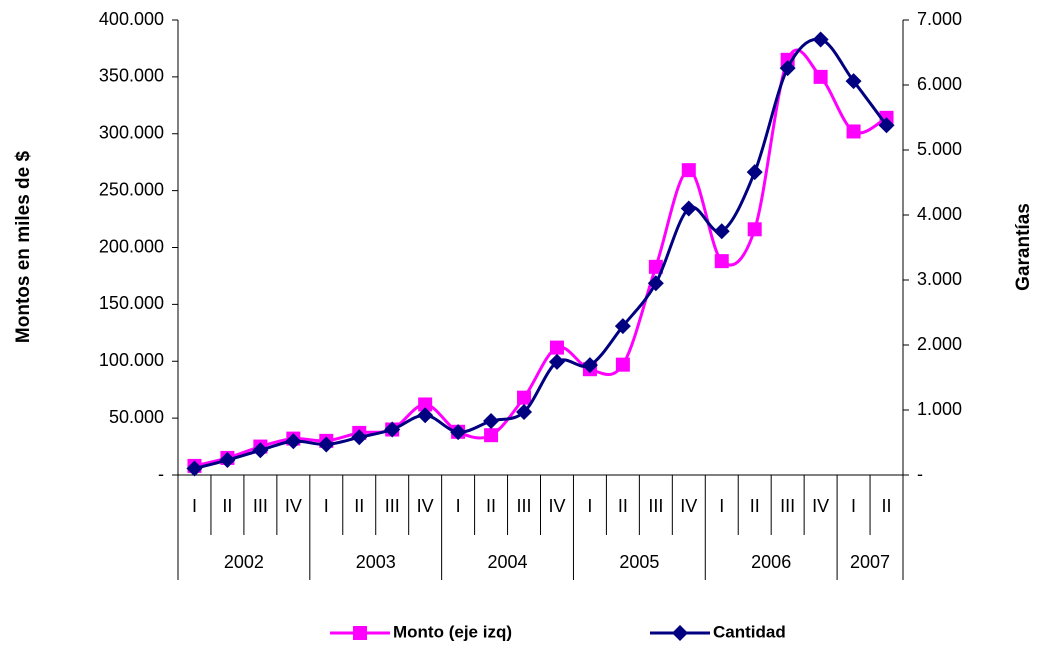  Describe the element at coordinates (939, 214) in the screenshot. I see `y2-tick-label: 4.000` at that location.